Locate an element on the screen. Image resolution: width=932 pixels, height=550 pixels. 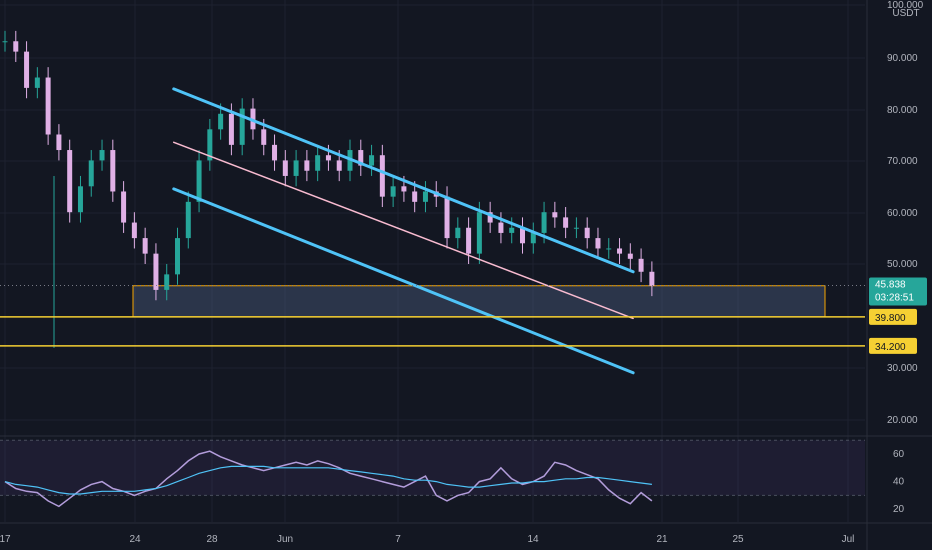
currency-label: USDT is located at coordinates (905, 13).